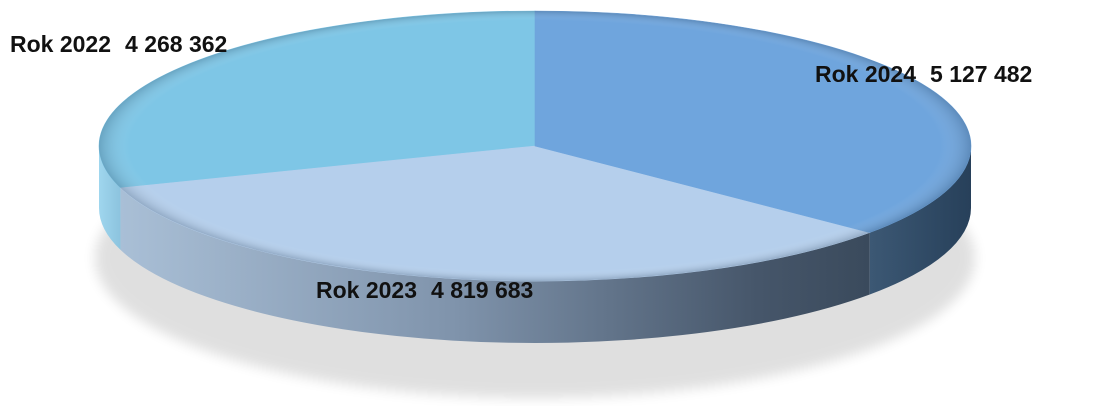 The height and width of the screenshot is (406, 1105). I want to click on data-label-value: 4 819 683, so click(482, 290).